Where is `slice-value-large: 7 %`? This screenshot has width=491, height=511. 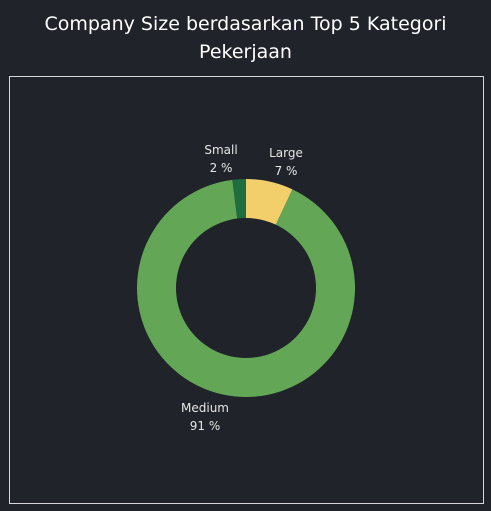
slice-value-large: 7 % is located at coordinates (286, 171).